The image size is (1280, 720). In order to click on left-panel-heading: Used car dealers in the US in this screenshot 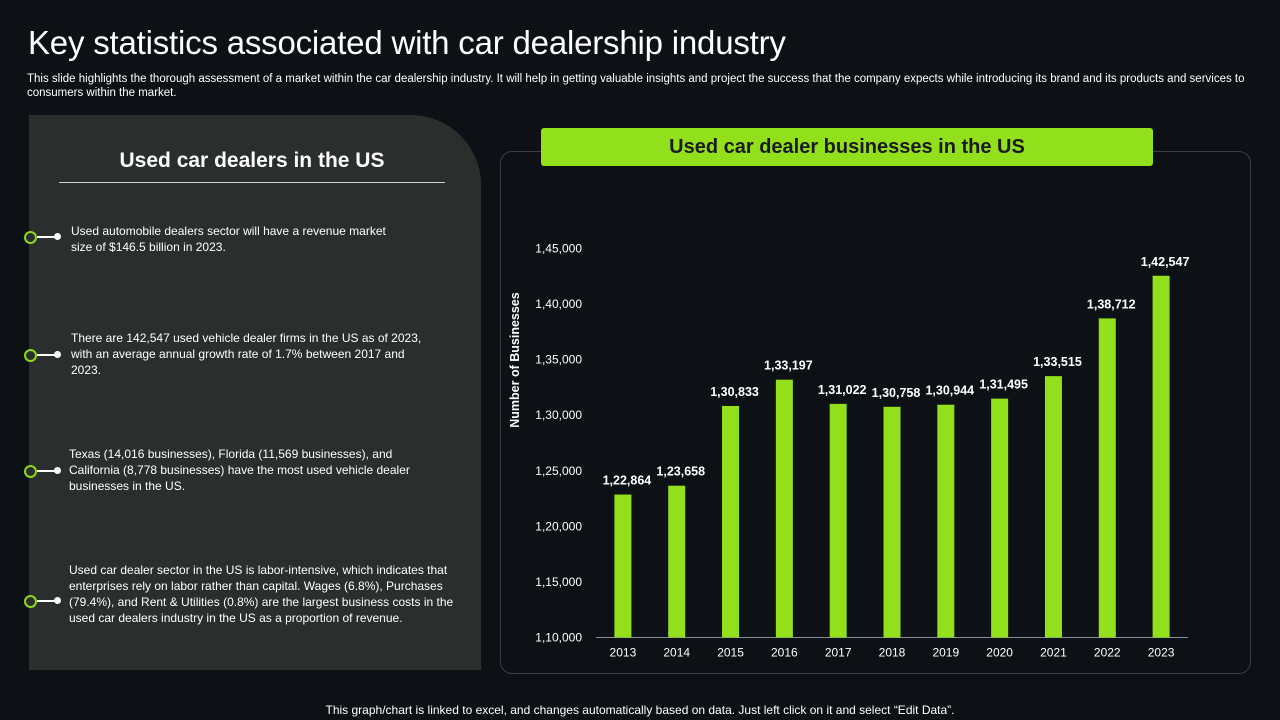, I will do `click(252, 160)`.